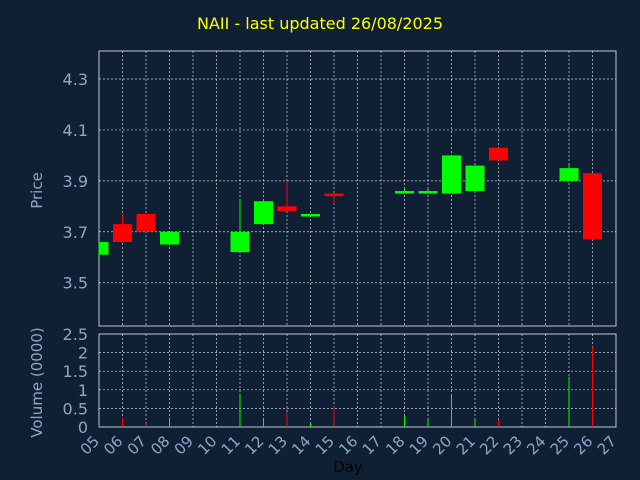 This screenshot has height=480, width=640. What do you see at coordinates (75, 181) in the screenshot?
I see `price-tick-label: 3.9` at bounding box center [75, 181].